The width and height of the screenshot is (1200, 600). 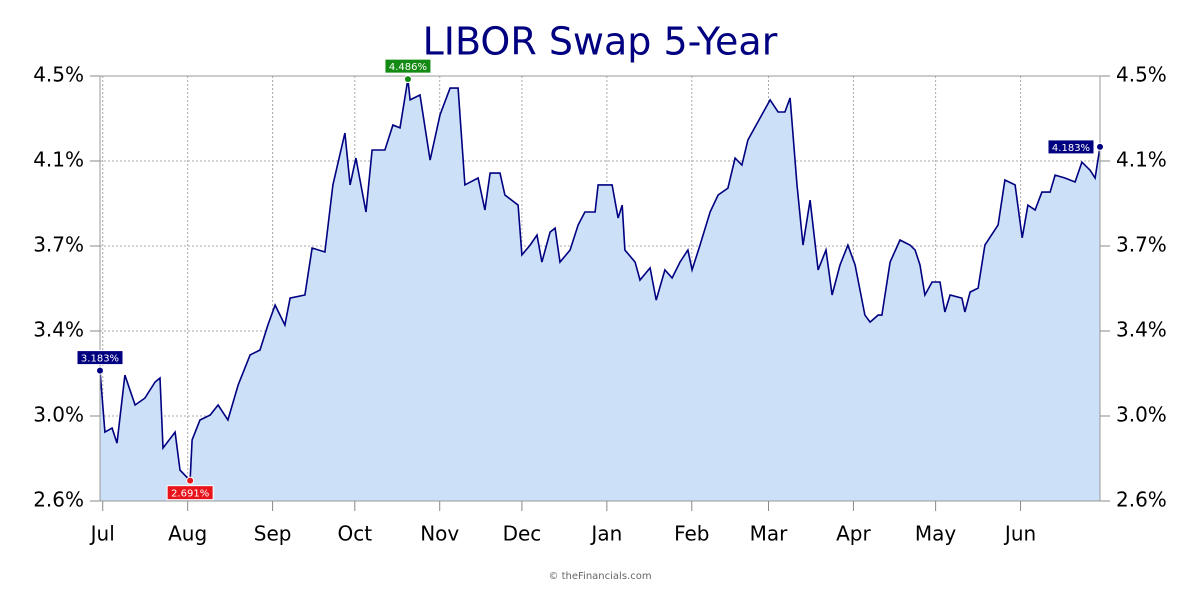 What do you see at coordinates (605, 534) in the screenshot?
I see `x-tick-label: Jan` at bounding box center [605, 534].